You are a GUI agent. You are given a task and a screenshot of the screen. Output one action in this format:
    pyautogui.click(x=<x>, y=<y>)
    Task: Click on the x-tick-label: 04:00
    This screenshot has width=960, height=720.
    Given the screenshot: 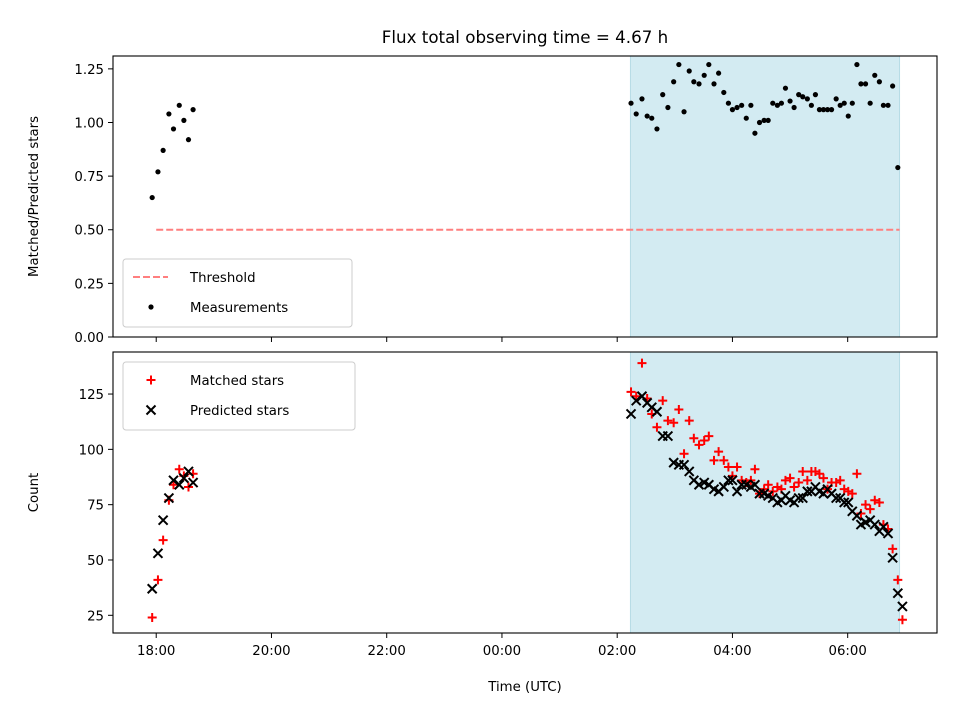 What is the action you would take?
    pyautogui.click(x=732, y=651)
    